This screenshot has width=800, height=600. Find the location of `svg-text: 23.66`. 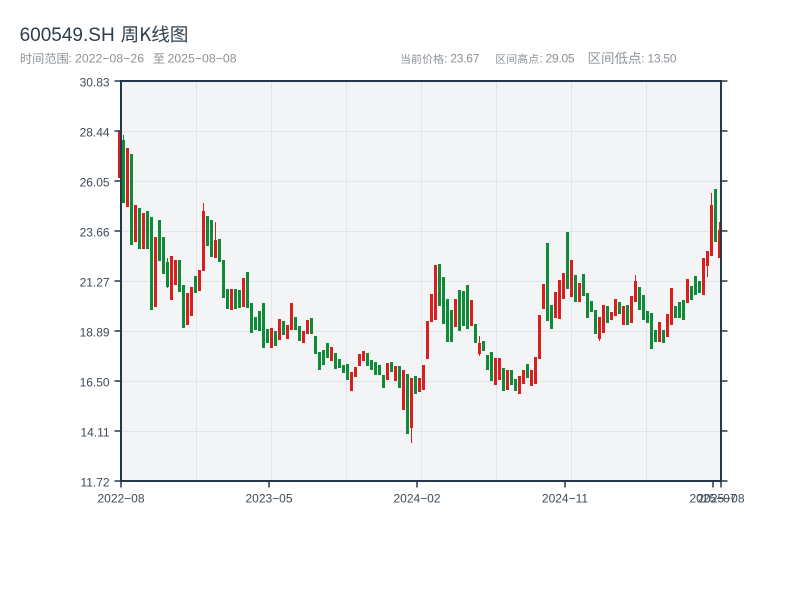

svg-text: 23.66 is located at coordinates (95, 232).